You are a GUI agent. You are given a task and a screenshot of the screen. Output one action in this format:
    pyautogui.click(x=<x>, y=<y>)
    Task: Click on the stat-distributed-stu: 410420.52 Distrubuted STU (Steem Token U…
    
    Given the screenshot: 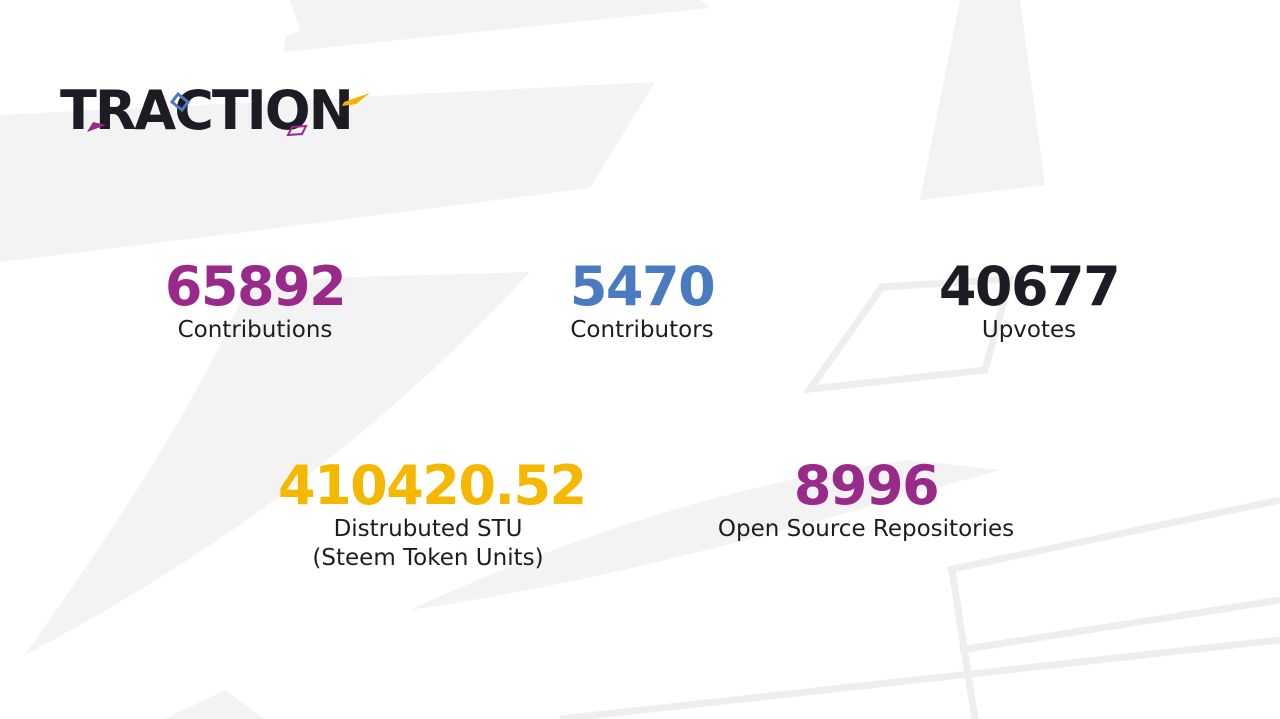 What is the action you would take?
    pyautogui.click(x=432, y=513)
    